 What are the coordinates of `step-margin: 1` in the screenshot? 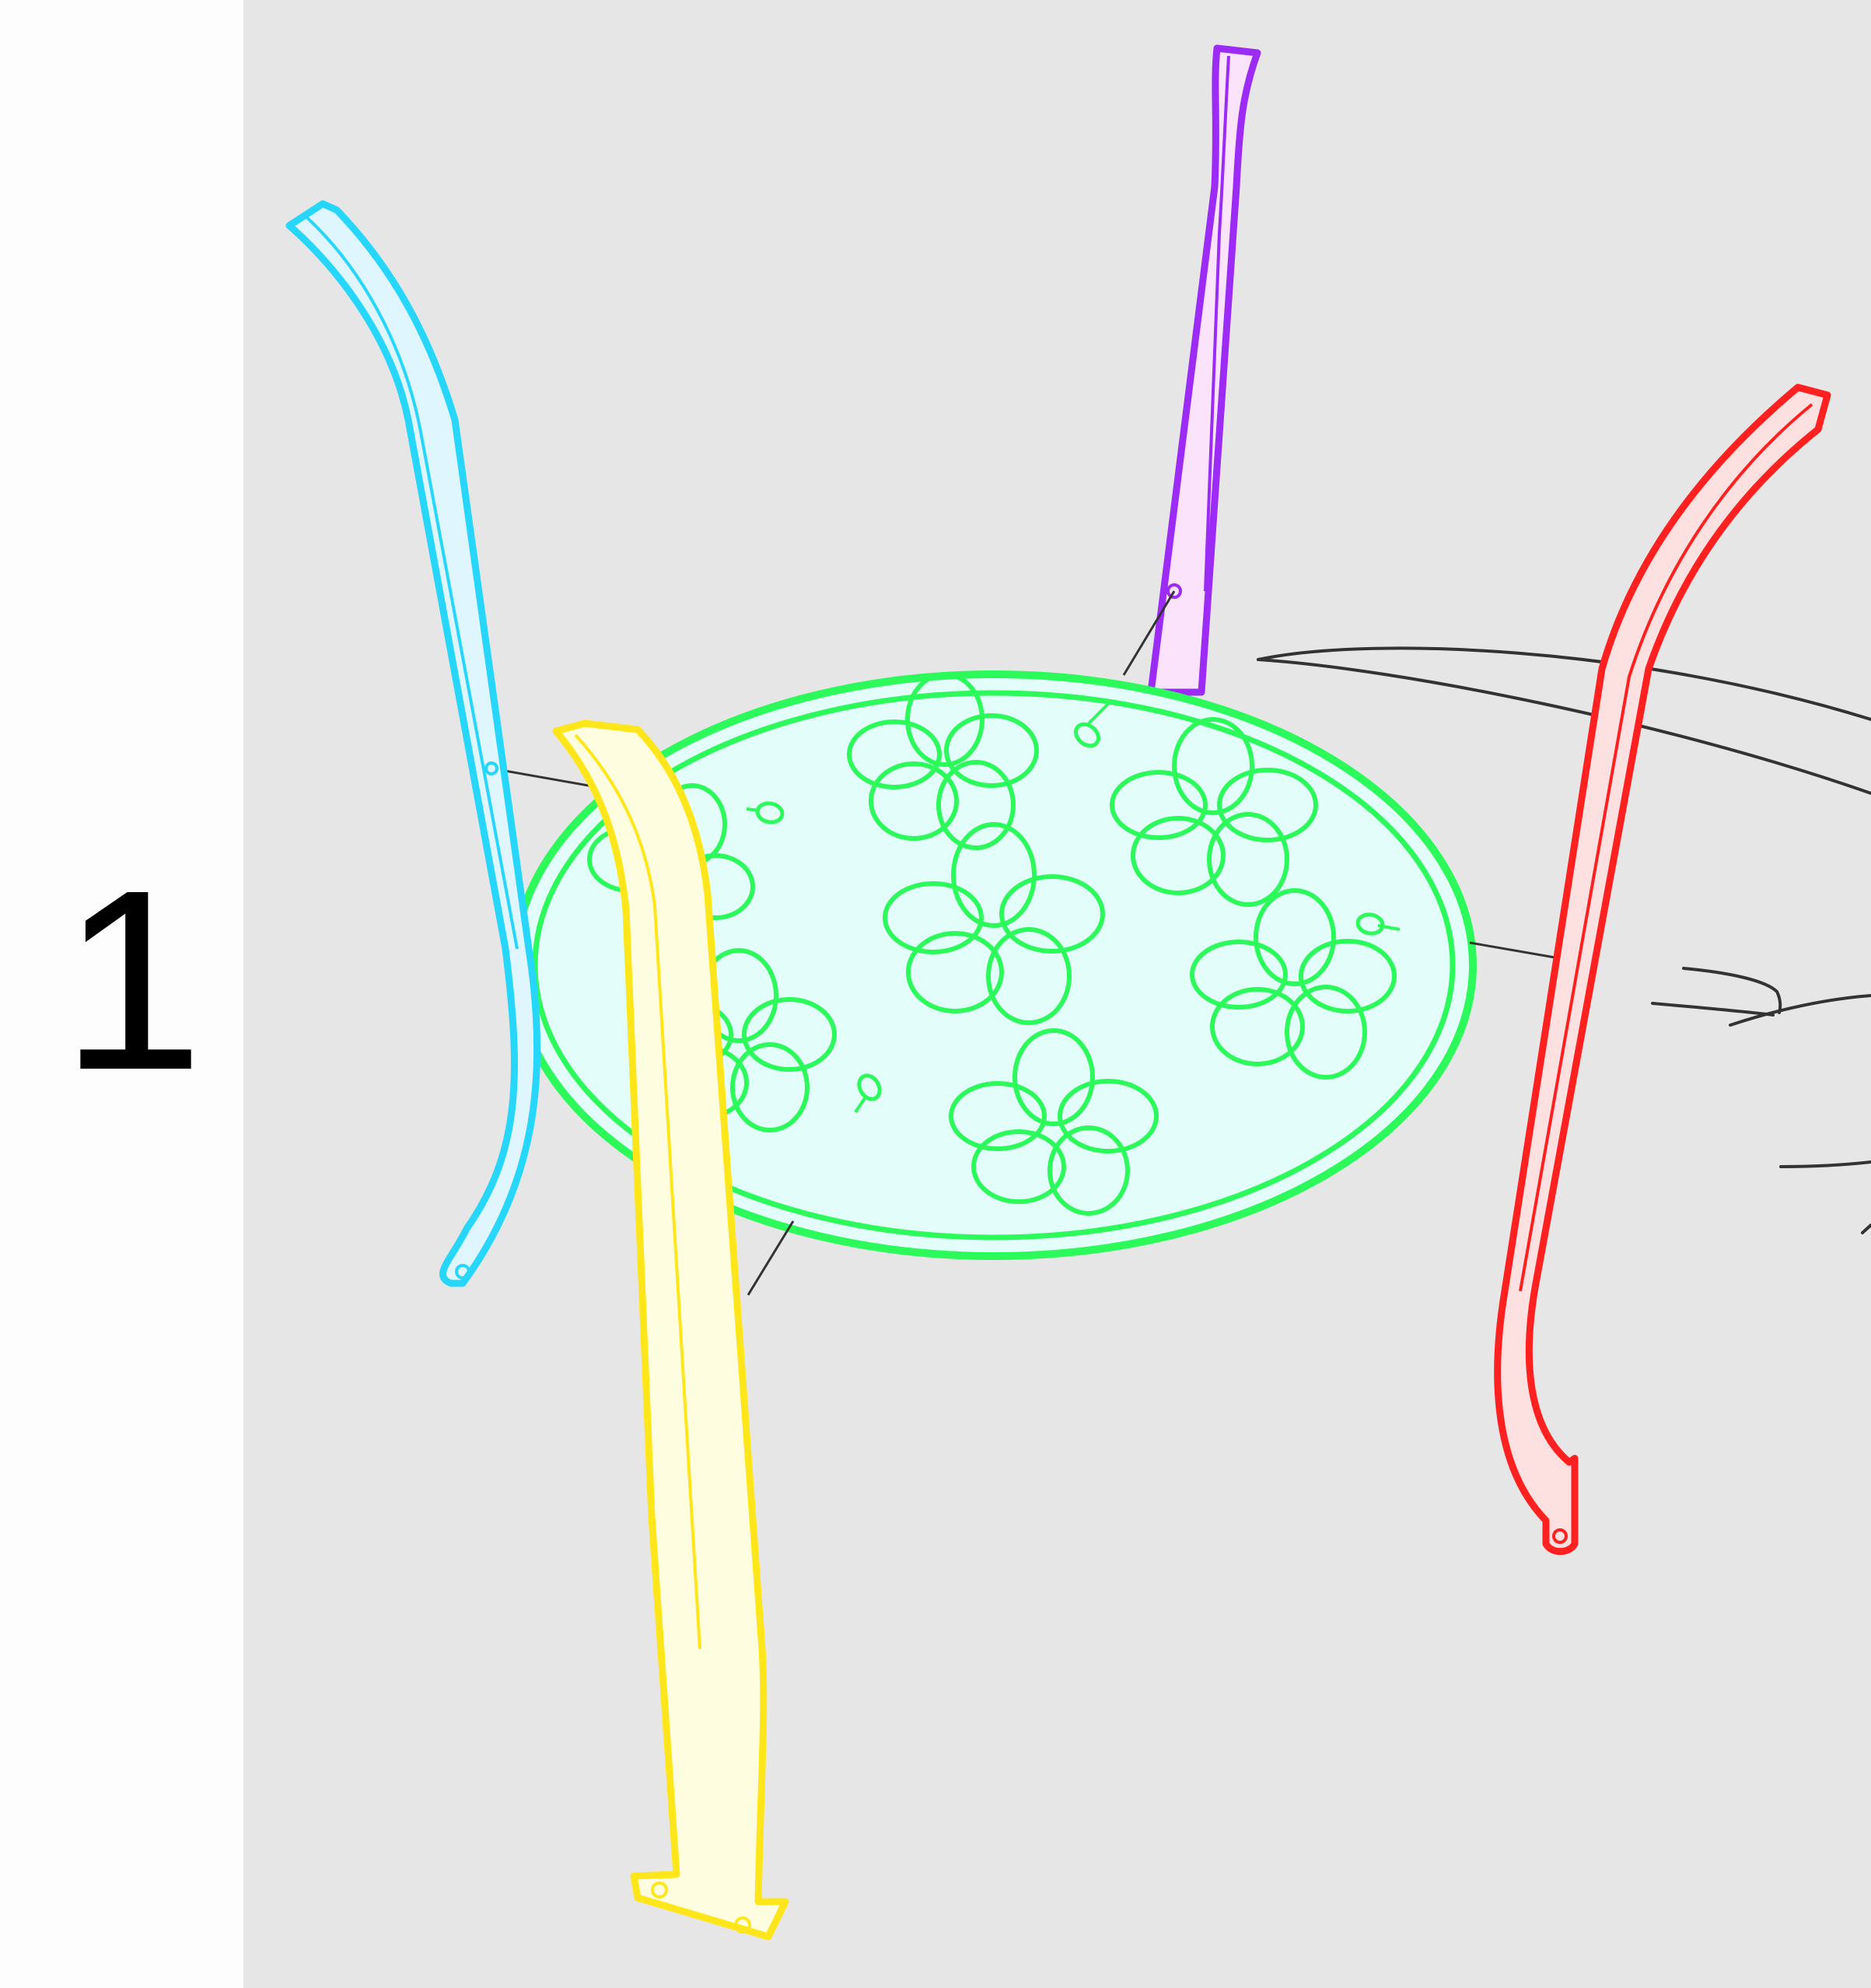 It's located at (122, 994).